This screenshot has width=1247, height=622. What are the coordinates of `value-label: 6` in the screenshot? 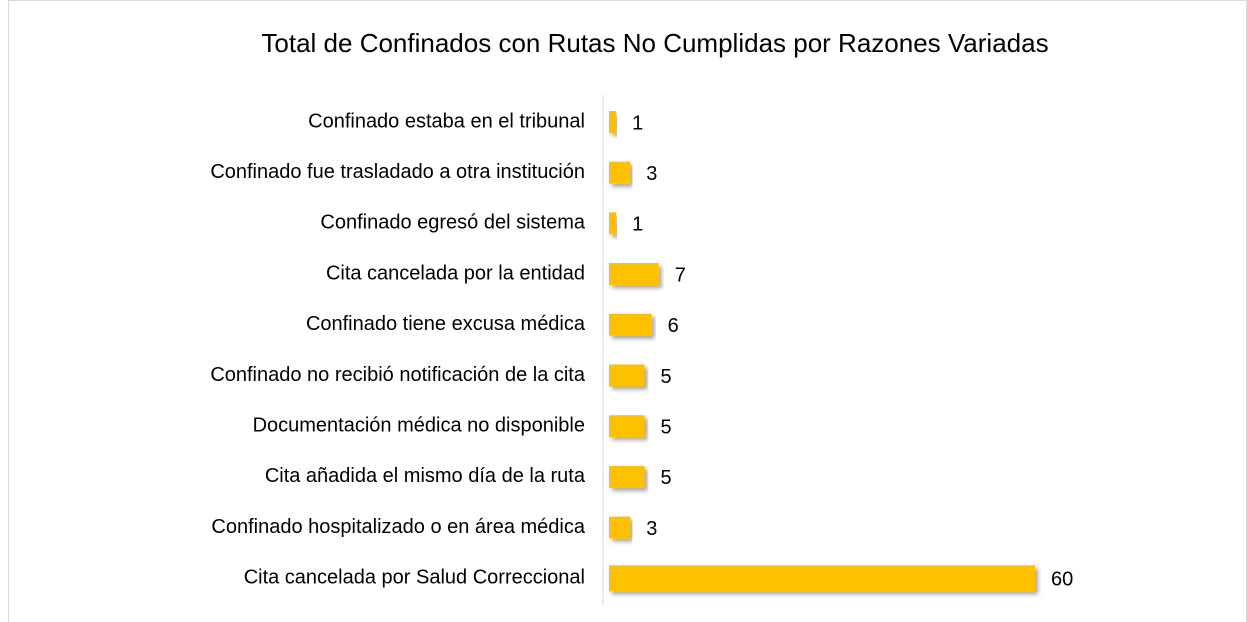 It's located at (673, 326).